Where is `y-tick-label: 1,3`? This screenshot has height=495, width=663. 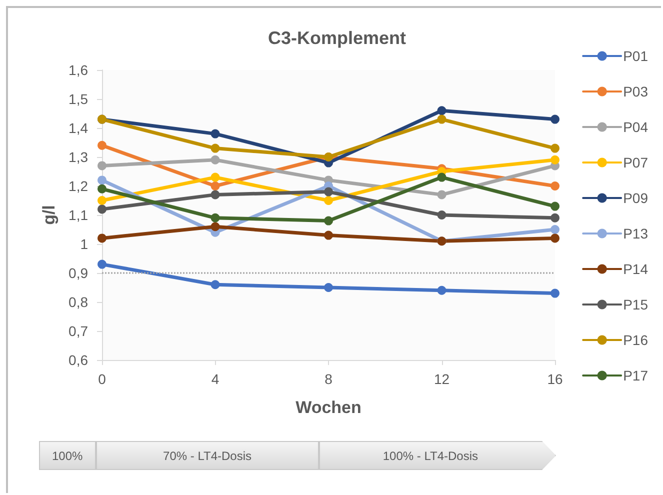 y-tick-label: 1,3 is located at coordinates (78, 157).